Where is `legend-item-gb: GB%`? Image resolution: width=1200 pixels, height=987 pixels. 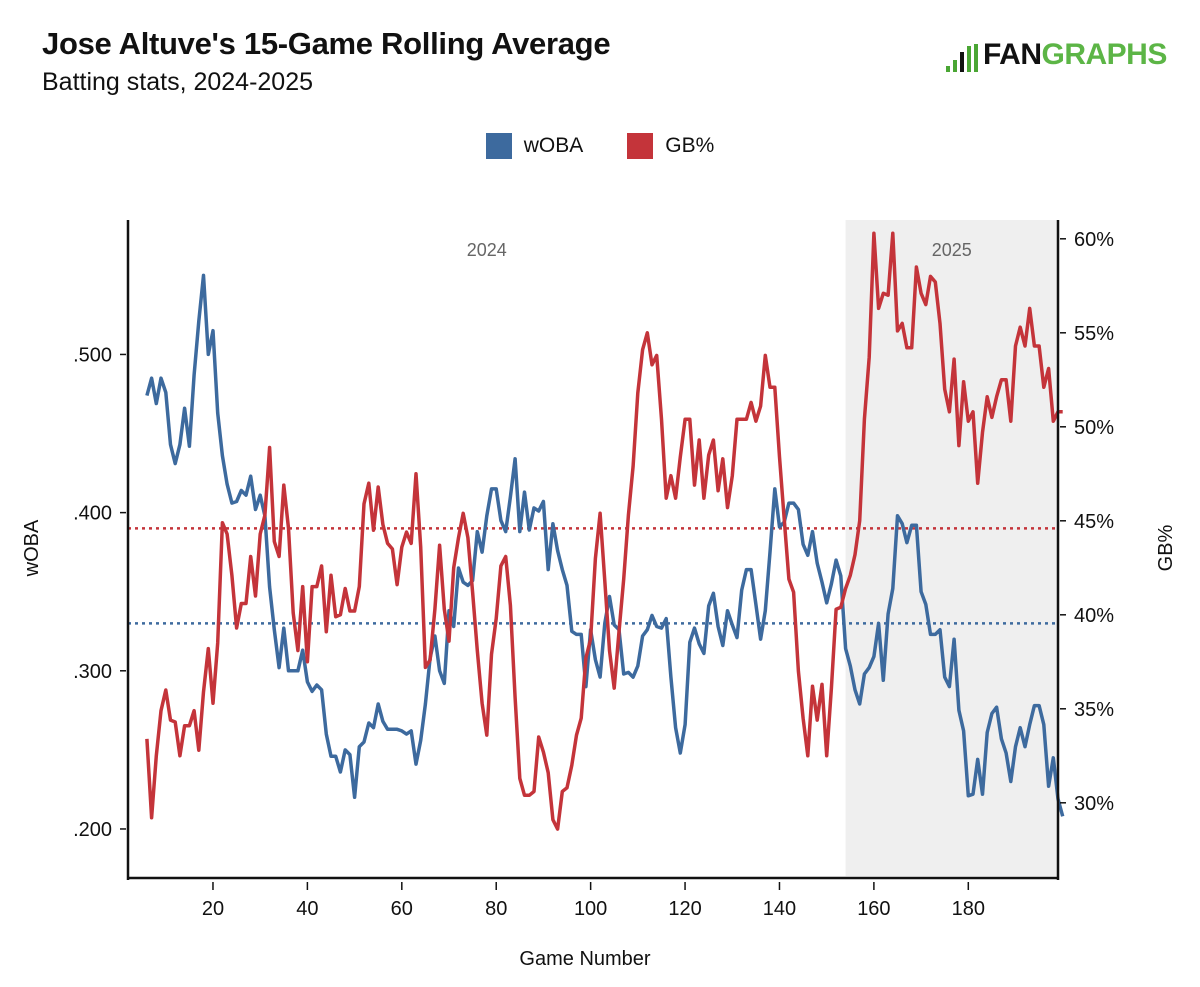
legend-item-gb: GB% is located at coordinates (670, 146).